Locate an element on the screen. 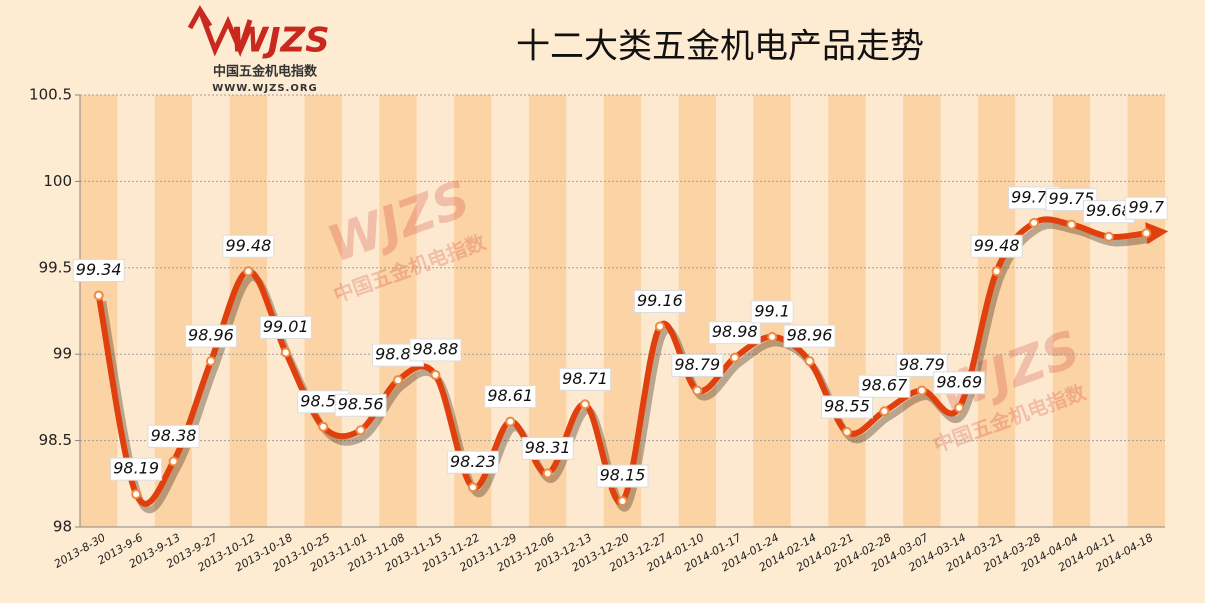 The height and width of the screenshot is (603, 1205). value-label: 98.38 is located at coordinates (174, 435).